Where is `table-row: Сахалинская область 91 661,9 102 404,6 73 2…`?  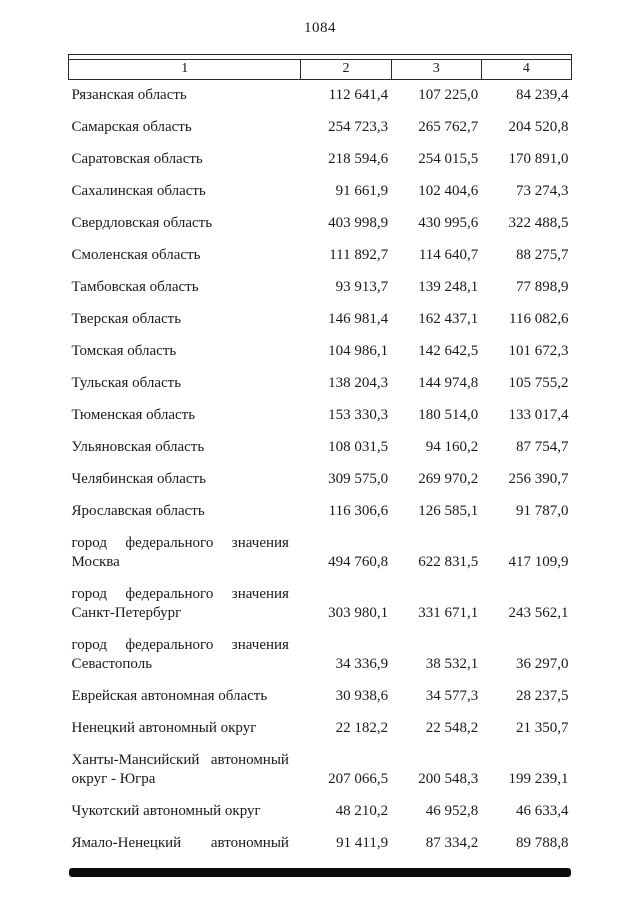
table-row: Сахалинская область 91 661,9 102 404,6 73 2… is located at coordinates (320, 192).